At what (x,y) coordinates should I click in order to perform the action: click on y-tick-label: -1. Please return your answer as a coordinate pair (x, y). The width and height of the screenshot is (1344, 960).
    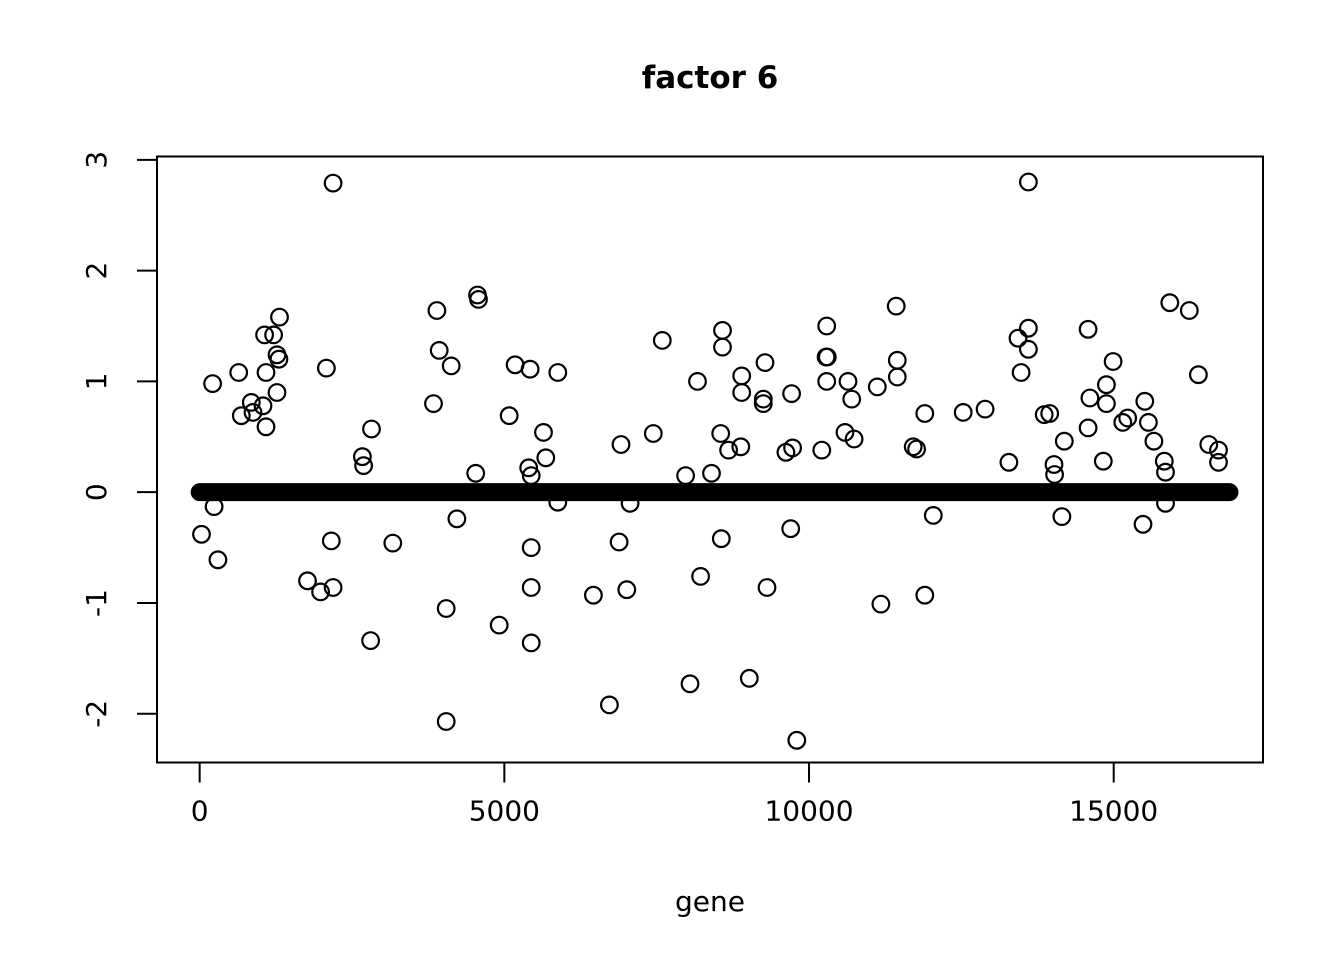
    Looking at the image, I should click on (96, 603).